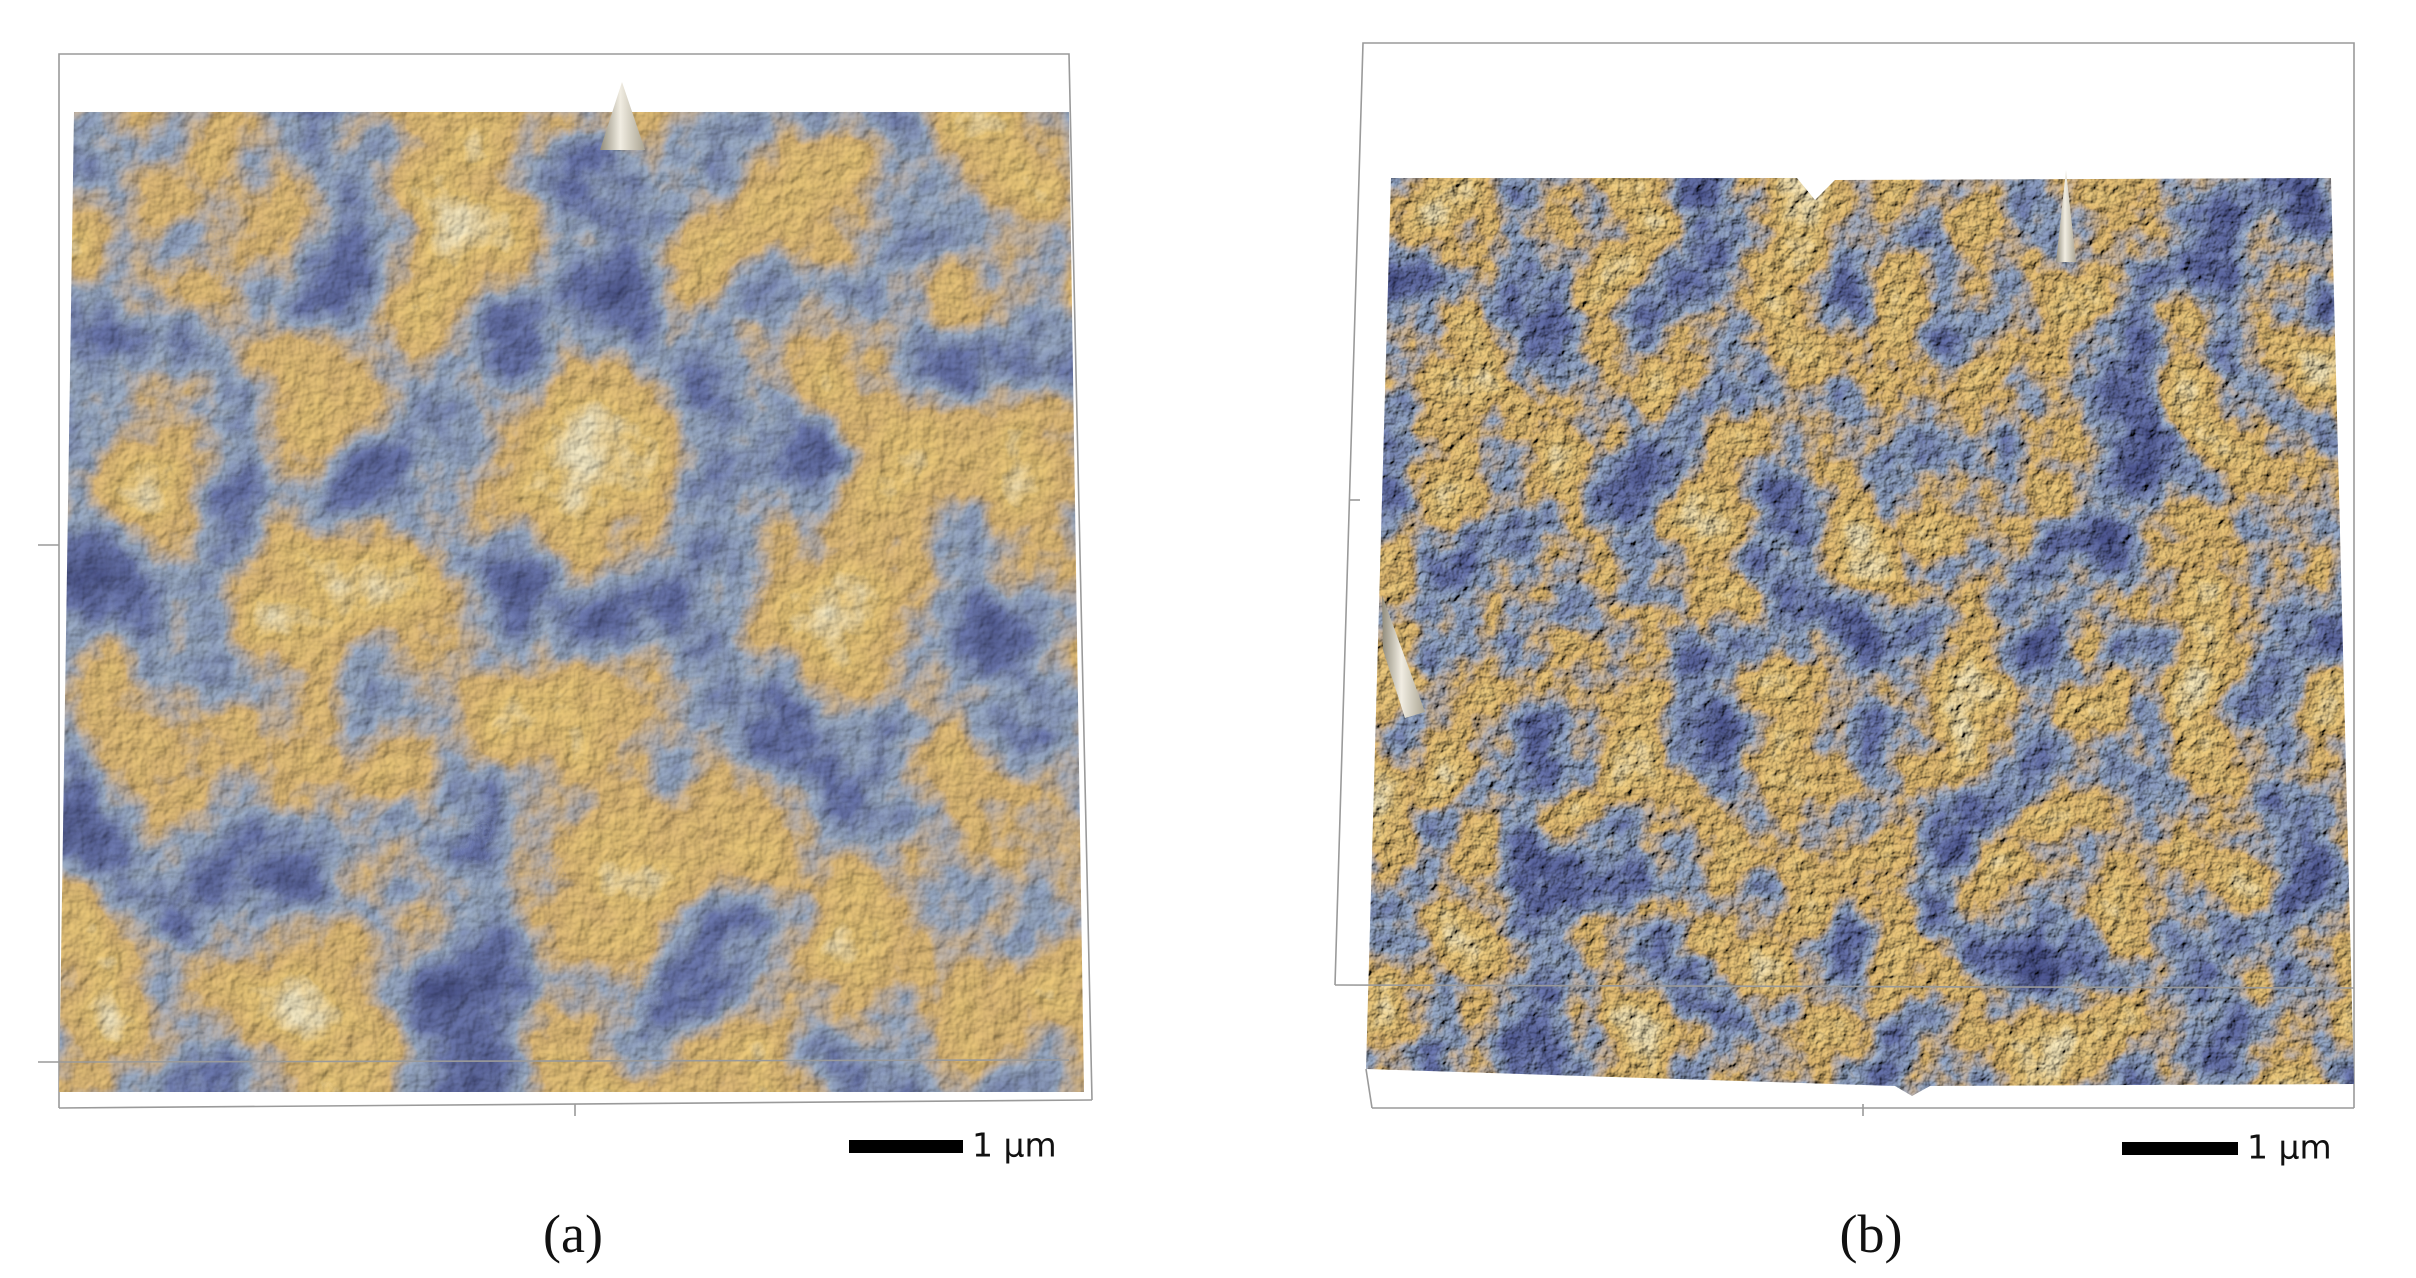  What do you see at coordinates (573, 1234) in the screenshot?
I see `panel-label: (a)` at bounding box center [573, 1234].